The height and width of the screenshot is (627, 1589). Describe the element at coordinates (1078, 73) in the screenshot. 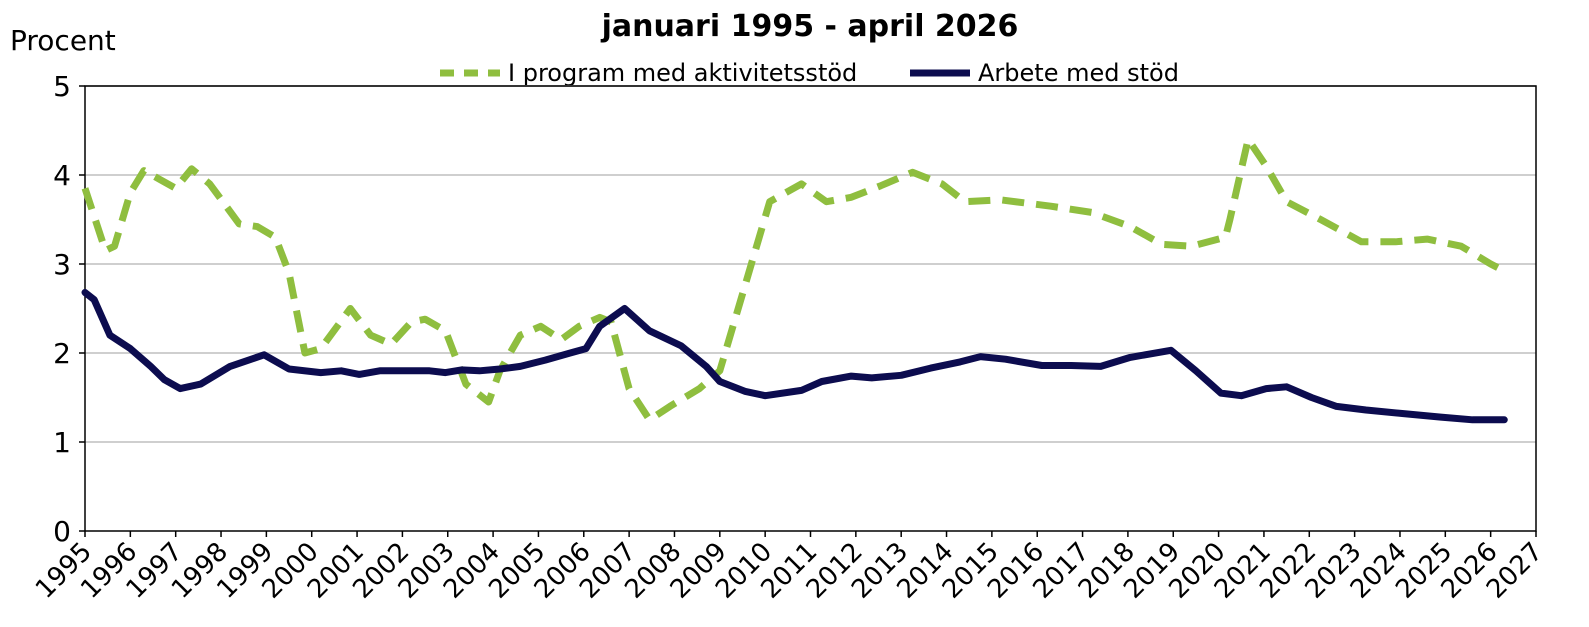

I see `legend-label: Arbete med stöd` at that location.